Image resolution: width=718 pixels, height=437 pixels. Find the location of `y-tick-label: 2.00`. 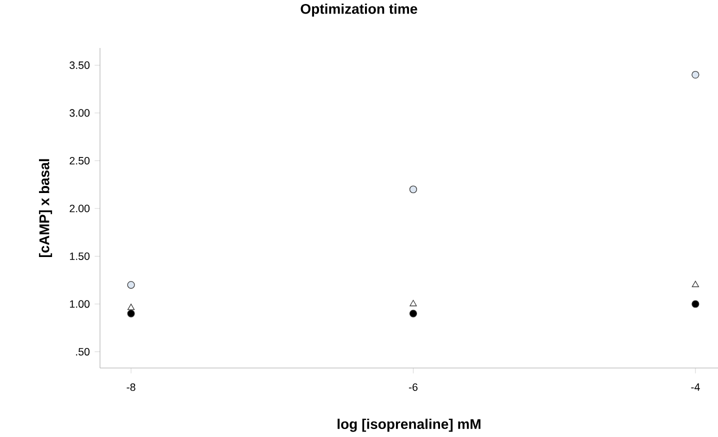

y-tick-label: 2.00 is located at coordinates (80, 208).